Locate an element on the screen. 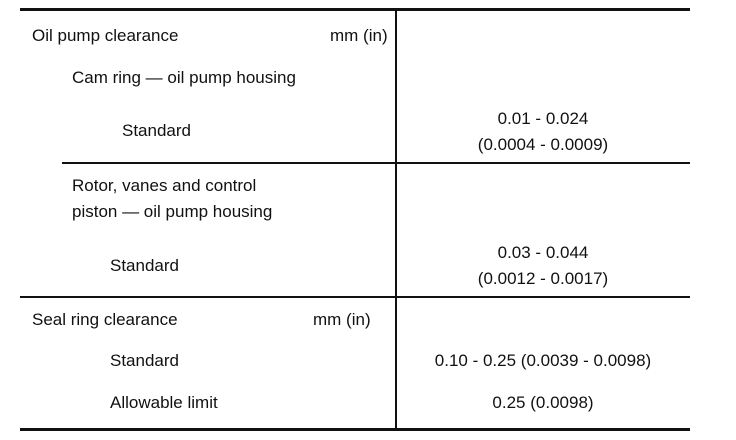 The width and height of the screenshot is (736, 440). section-title: Oil pump clearance is located at coordinates (105, 35).